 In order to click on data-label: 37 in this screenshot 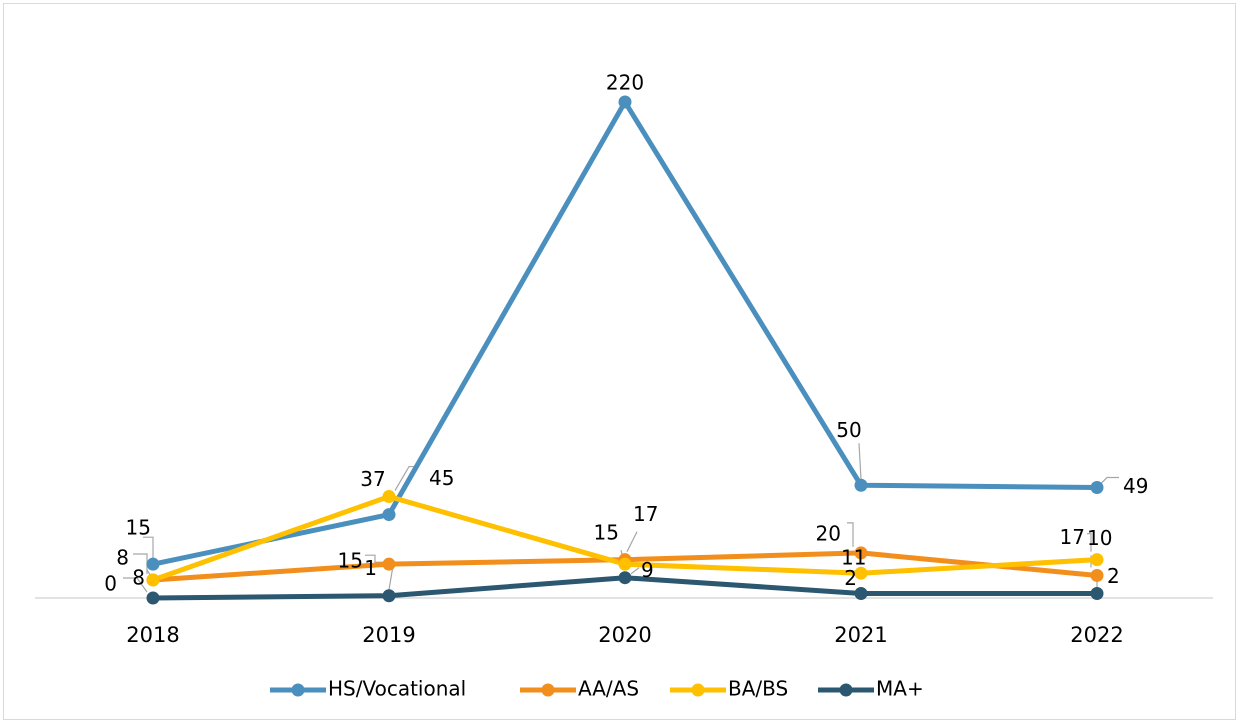, I will do `click(372, 479)`.